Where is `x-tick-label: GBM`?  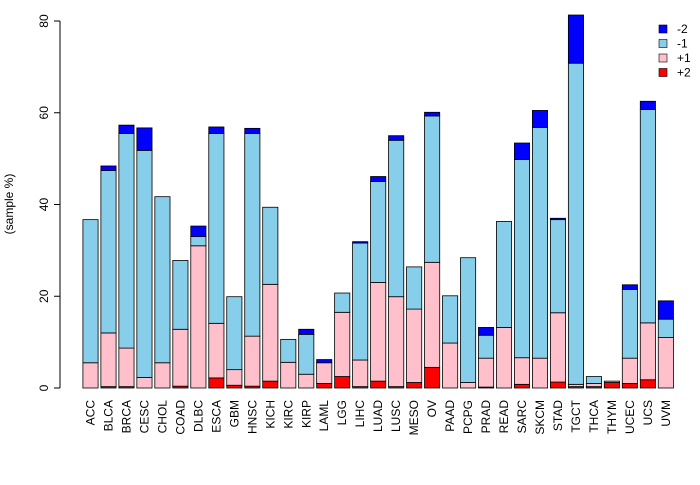
x-tick-label: GBM is located at coordinates (234, 413).